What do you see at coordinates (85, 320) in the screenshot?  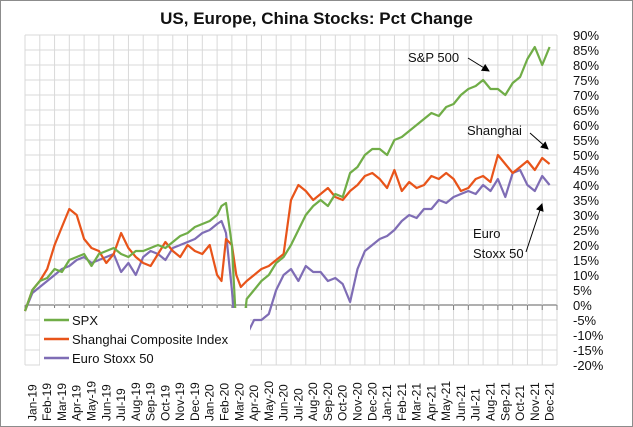 I see `legend-label-spx: SPX` at bounding box center [85, 320].